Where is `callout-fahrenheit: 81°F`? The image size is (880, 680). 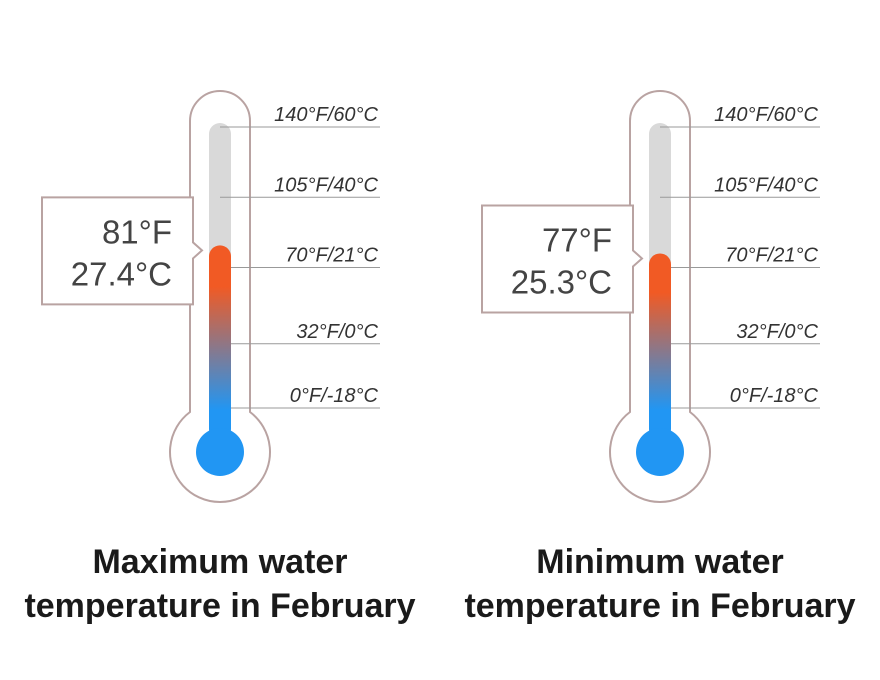
callout-fahrenheit: 81°F is located at coordinates (137, 231).